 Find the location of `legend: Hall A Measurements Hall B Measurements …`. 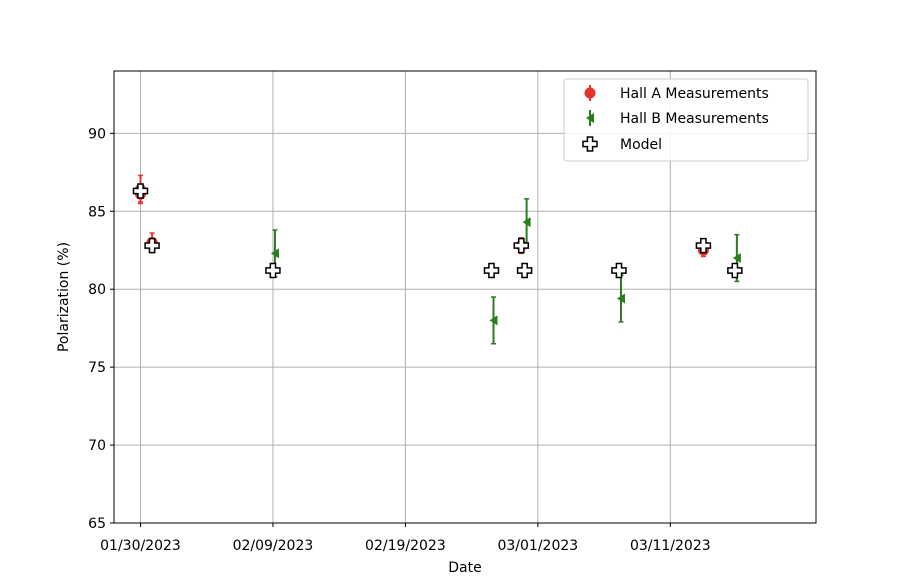

legend: Hall A Measurements Hall B Measurements … is located at coordinates (686, 120).